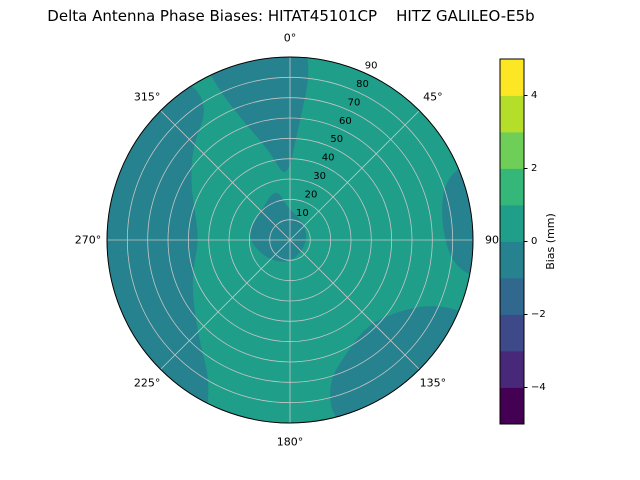 This screenshot has width=640, height=480. I want to click on radial-tick-label-60: 60, so click(345, 121).